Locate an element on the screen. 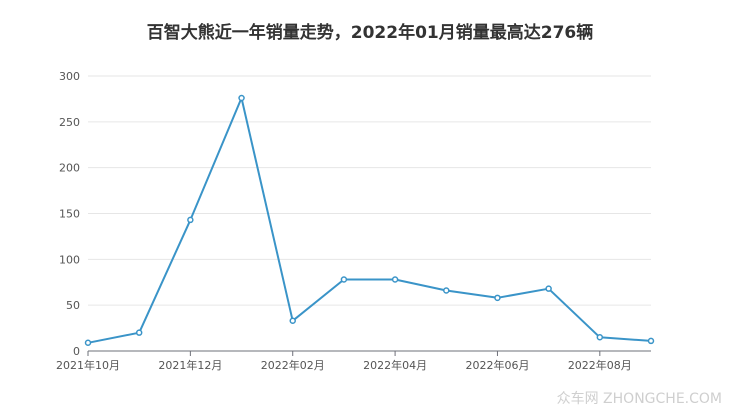 The image size is (740, 417). chart-title: 百智大熊近一年销量走势，2022年01月销量最高达276辆 is located at coordinates (370, 32).